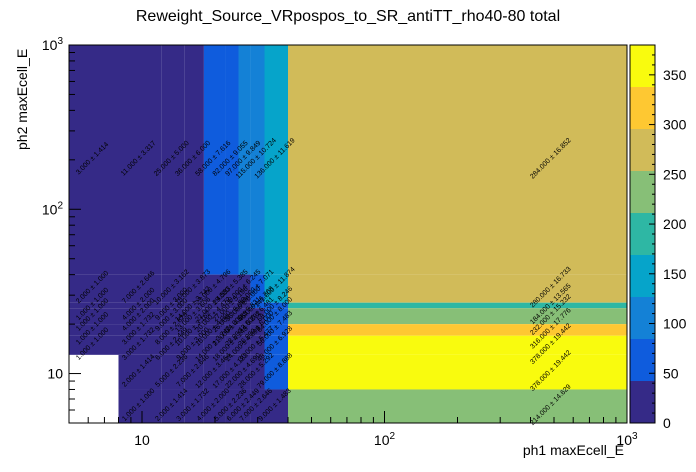  I want to click on x-tick-label: 10³, so click(627, 439).